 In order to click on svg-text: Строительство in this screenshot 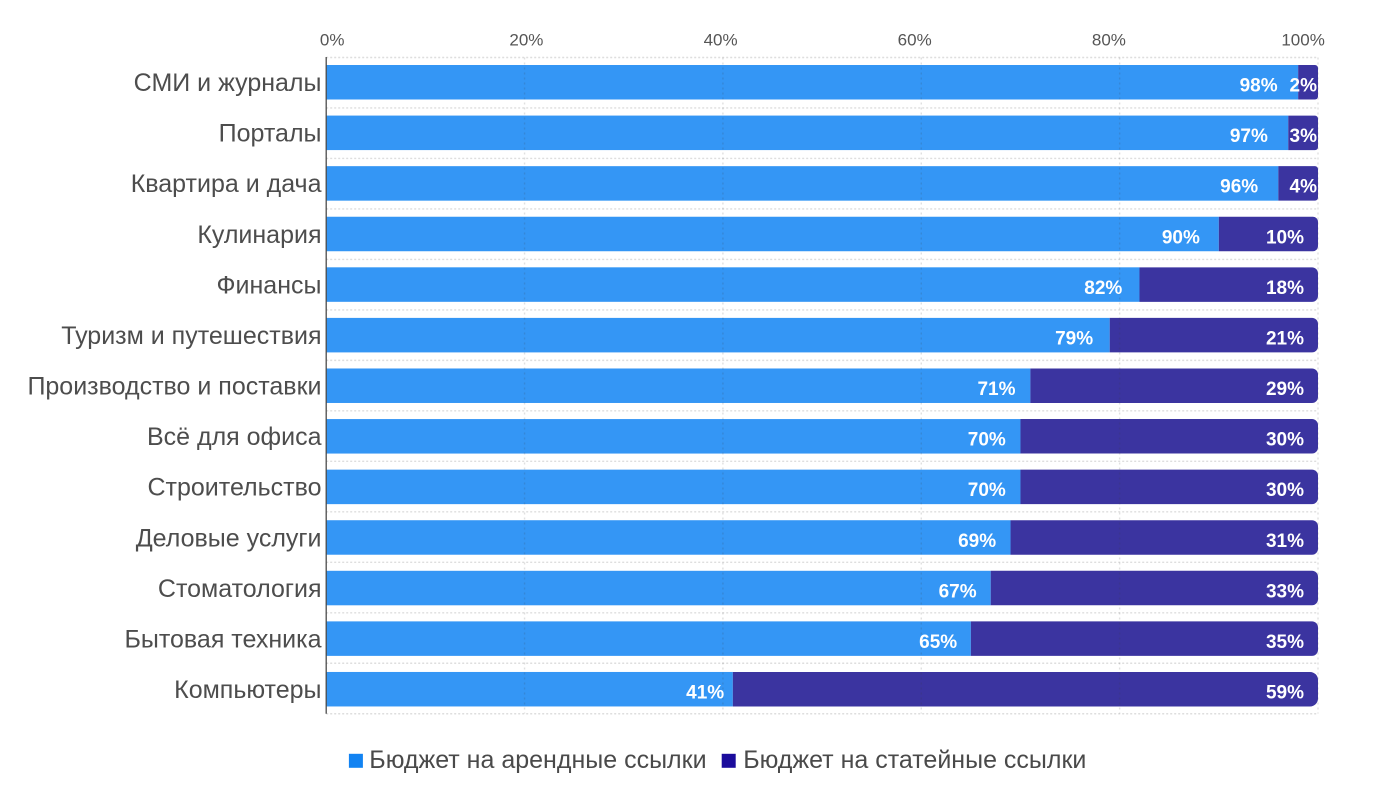, I will do `click(235, 488)`.